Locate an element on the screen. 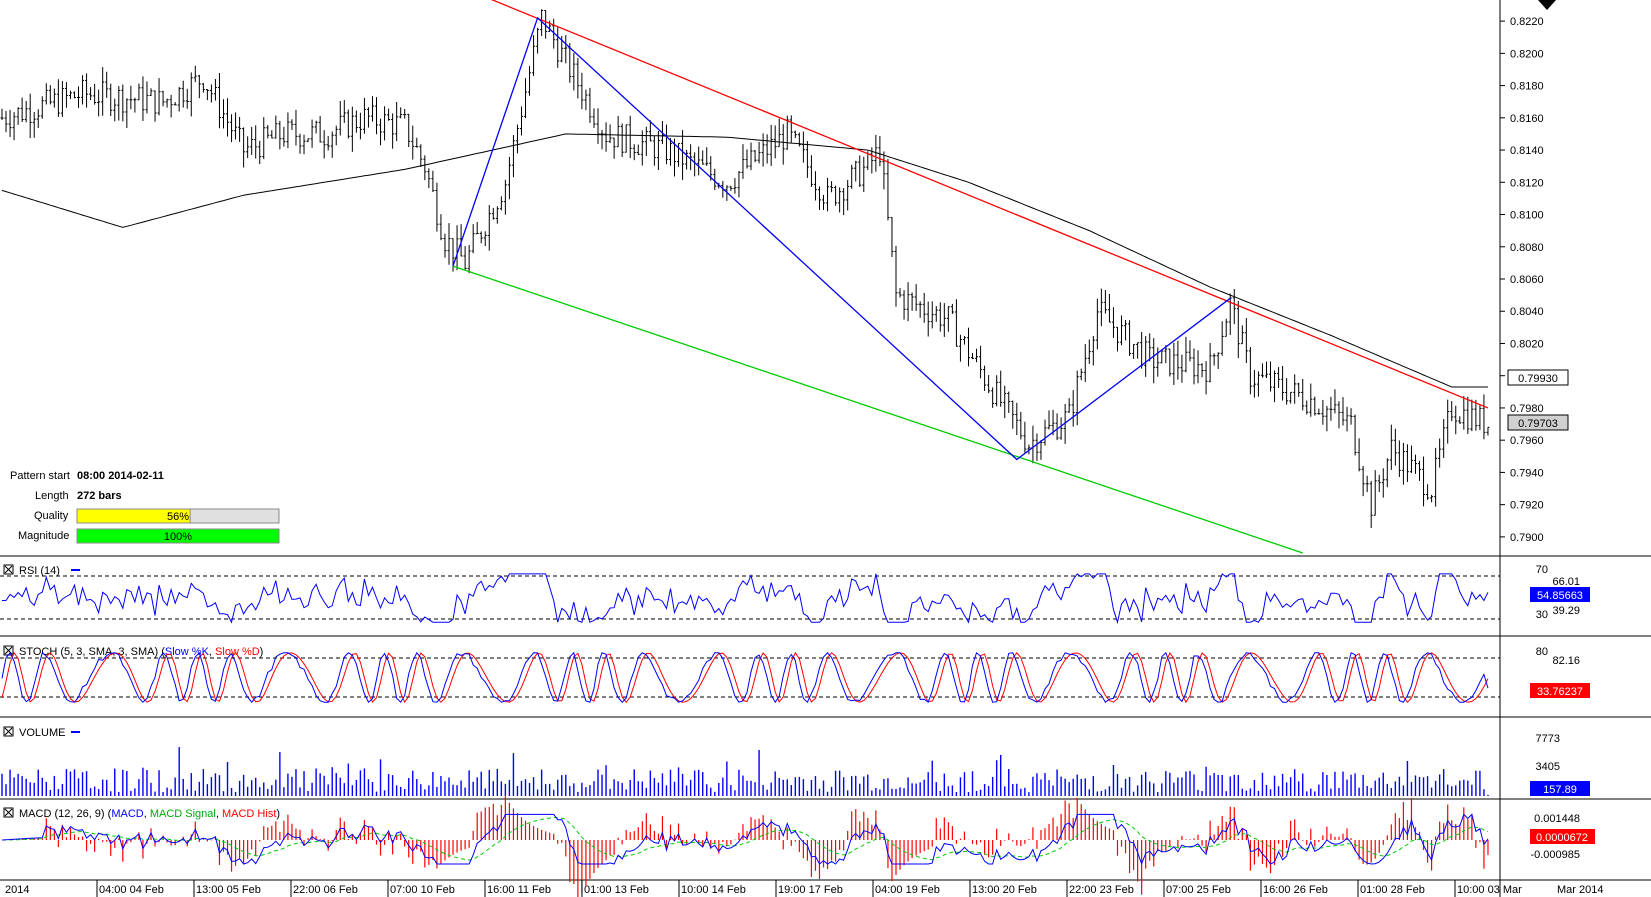  last-price-label: 0.79703 is located at coordinates (1538, 424).